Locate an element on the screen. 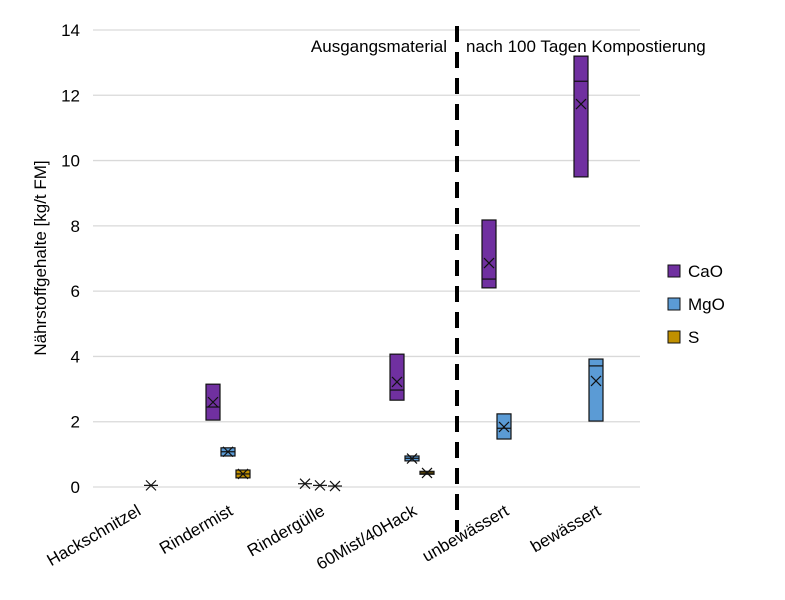 This screenshot has width=785, height=600. x-tick-label: Rindermist is located at coordinates (196, 529).